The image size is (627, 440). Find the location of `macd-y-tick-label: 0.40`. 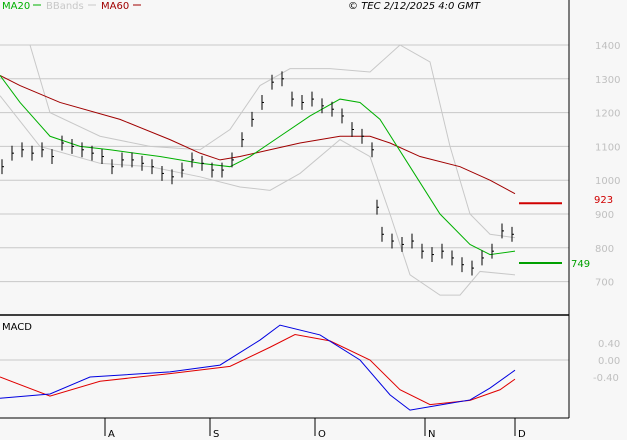

macd-y-tick-label: 0.40 is located at coordinates (609, 344).